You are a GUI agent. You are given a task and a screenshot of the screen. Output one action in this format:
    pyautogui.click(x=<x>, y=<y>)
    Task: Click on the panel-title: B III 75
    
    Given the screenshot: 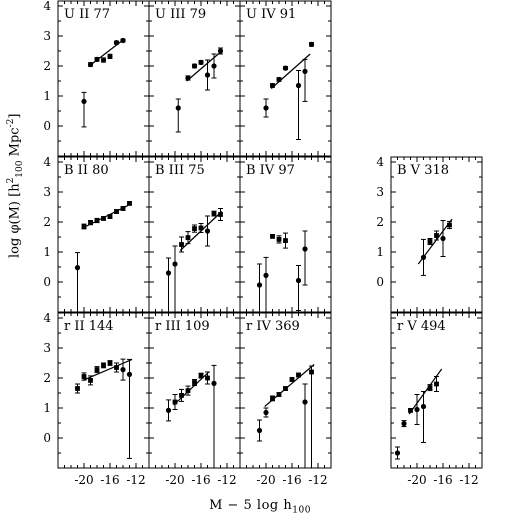 What is the action you would take?
    pyautogui.click(x=180, y=170)
    